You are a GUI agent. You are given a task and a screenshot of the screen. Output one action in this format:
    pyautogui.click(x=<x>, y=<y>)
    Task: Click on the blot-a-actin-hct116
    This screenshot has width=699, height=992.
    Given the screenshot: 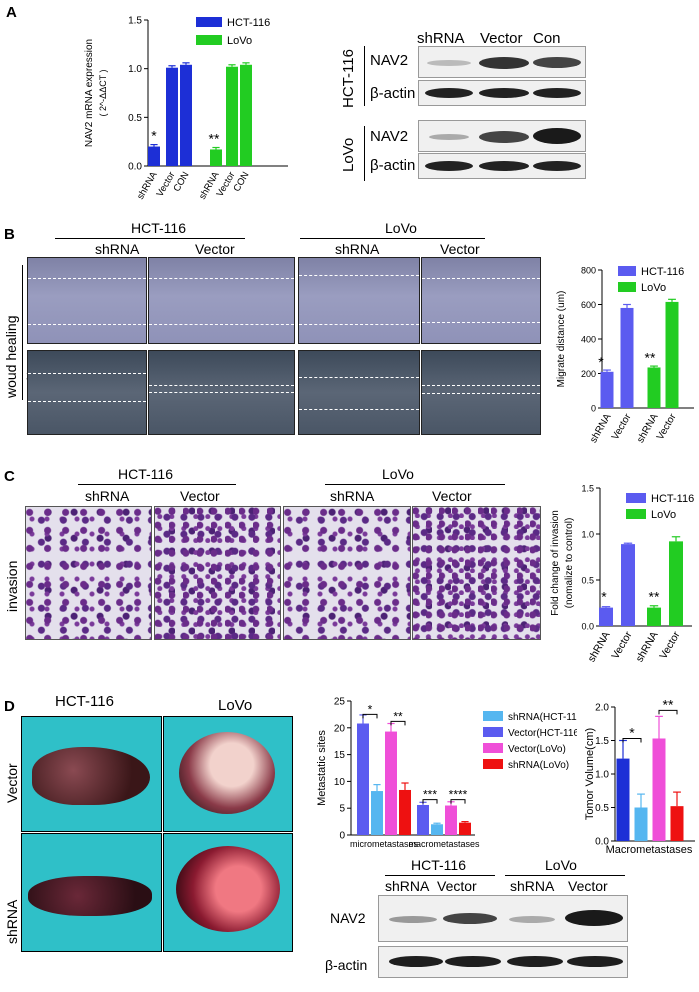 What is the action you would take?
    pyautogui.click(x=502, y=93)
    